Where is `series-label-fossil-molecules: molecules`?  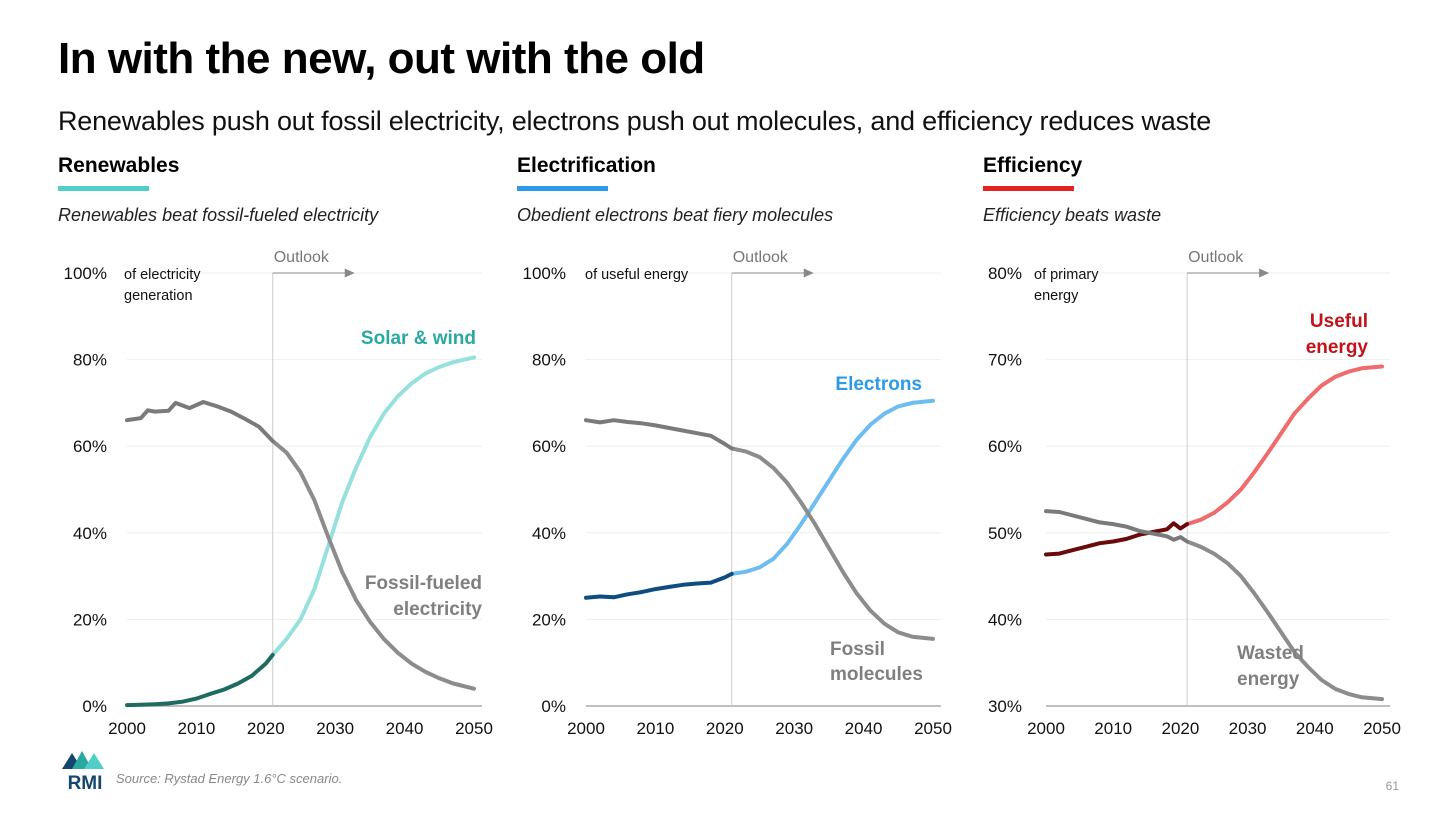
series-label-fossil-molecules: molecules is located at coordinates (876, 674).